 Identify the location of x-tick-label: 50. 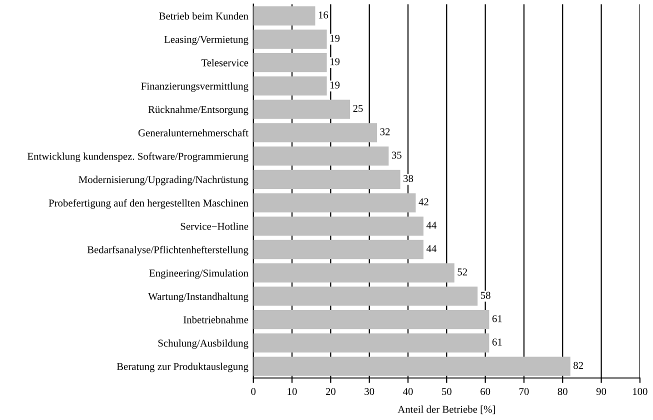
(447, 392).